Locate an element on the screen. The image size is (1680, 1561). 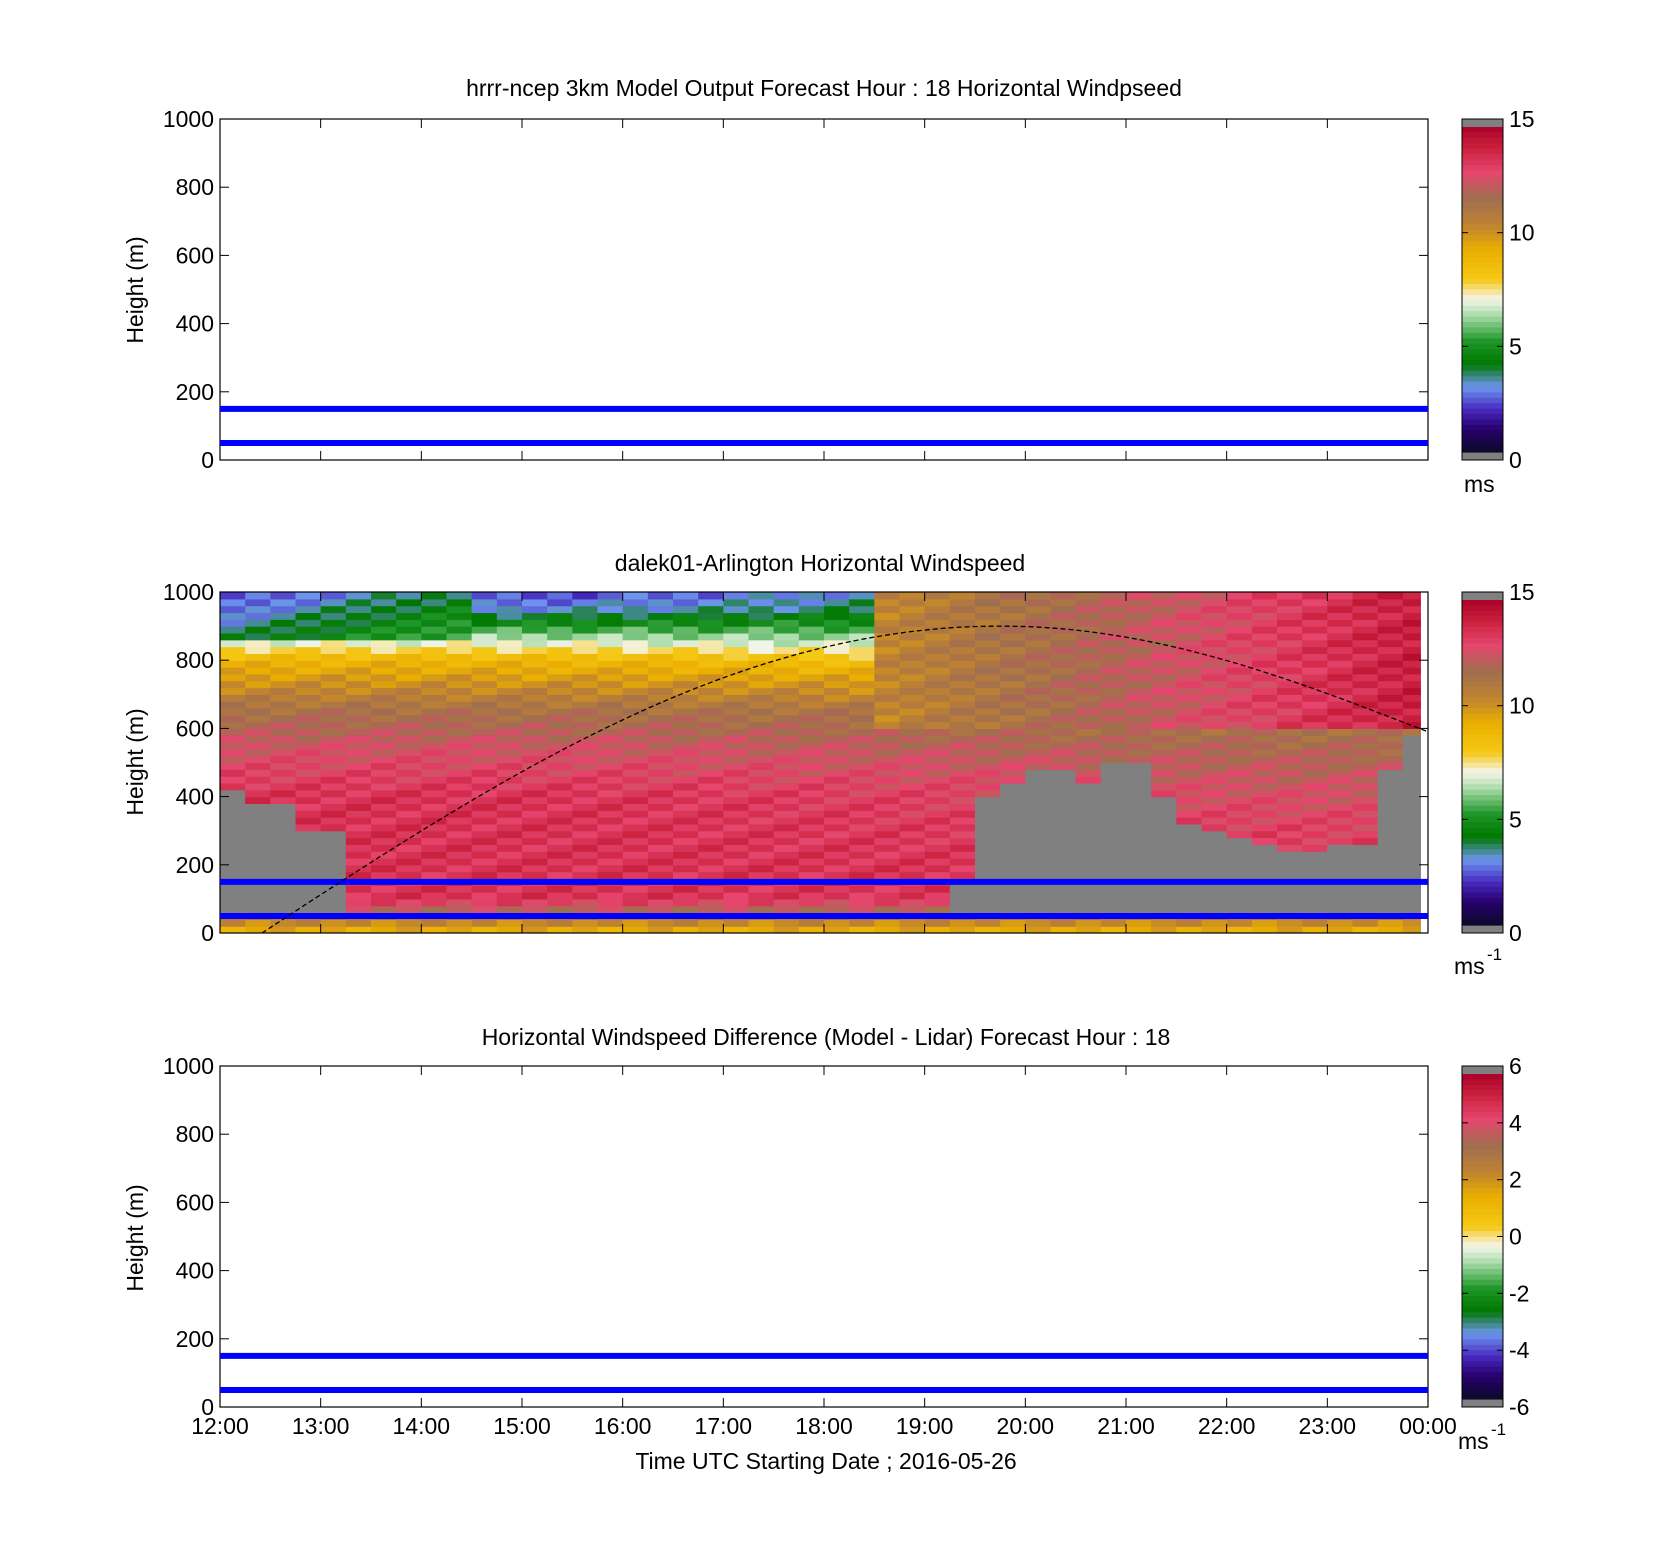
y-tick-label: 600 is located at coordinates (195, 728).